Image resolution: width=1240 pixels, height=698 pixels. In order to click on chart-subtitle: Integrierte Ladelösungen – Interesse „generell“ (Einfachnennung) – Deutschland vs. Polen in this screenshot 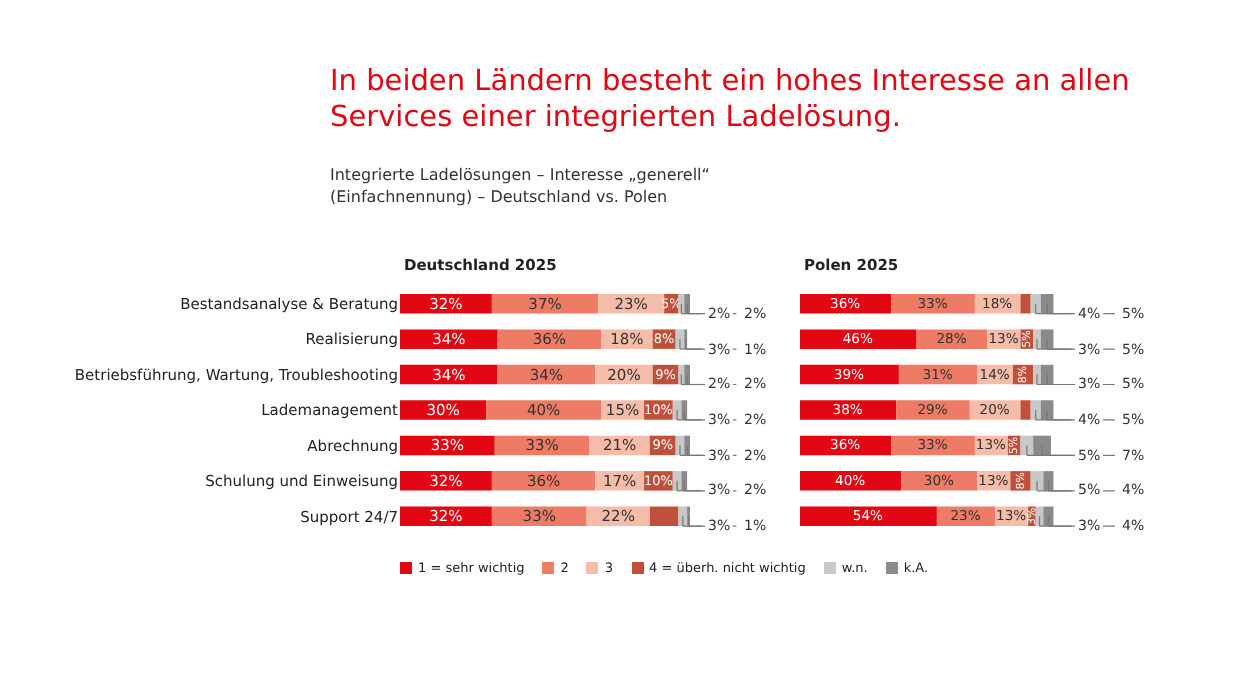, I will do `click(521, 186)`.